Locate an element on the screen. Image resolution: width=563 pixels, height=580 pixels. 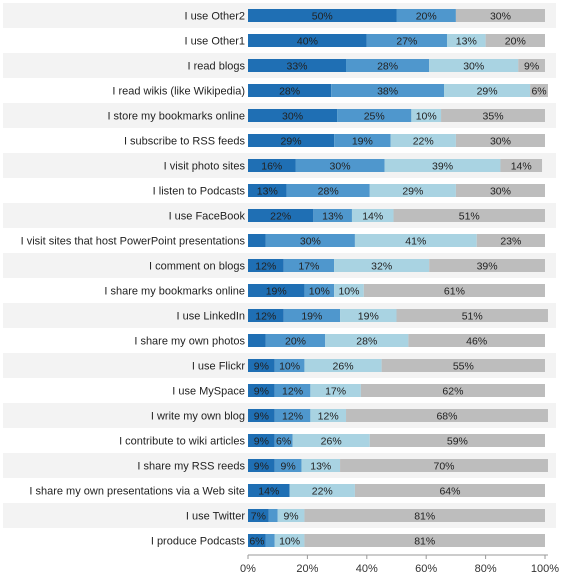
category-label: I comment on blogs is located at coordinates (197, 267).